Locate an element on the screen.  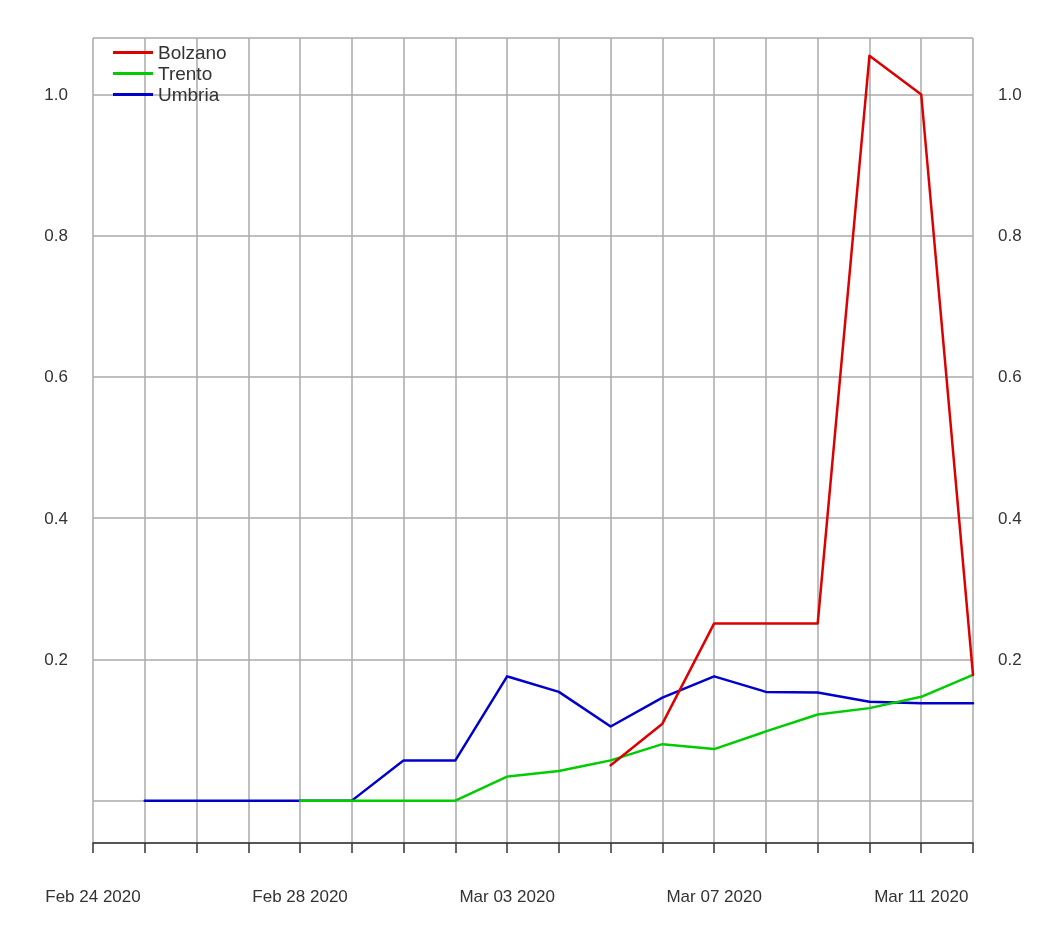
x-tick-label: Mar 07 2020 is located at coordinates (714, 896).